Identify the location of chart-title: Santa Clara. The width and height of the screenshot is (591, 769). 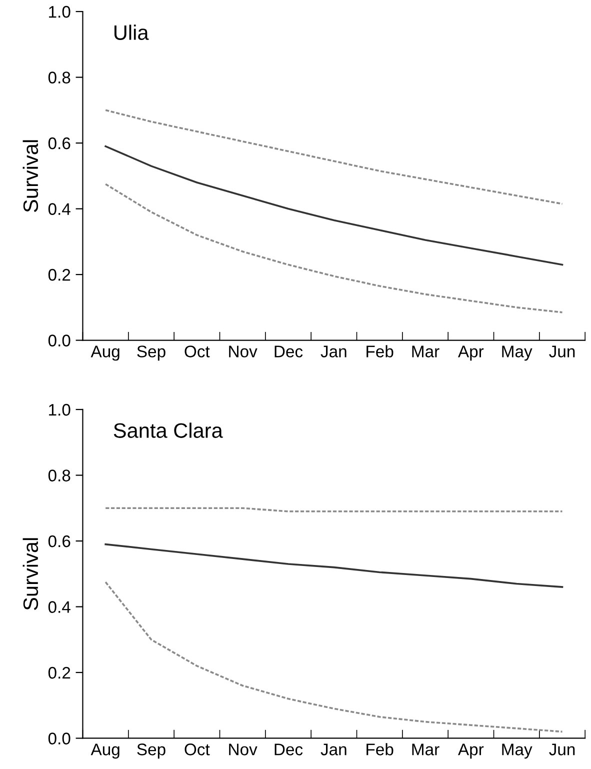
(168, 430).